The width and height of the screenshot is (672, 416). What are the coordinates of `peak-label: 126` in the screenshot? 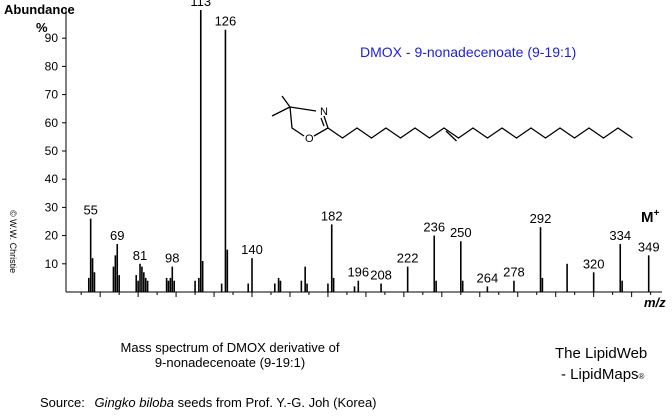 It's located at (226, 21).